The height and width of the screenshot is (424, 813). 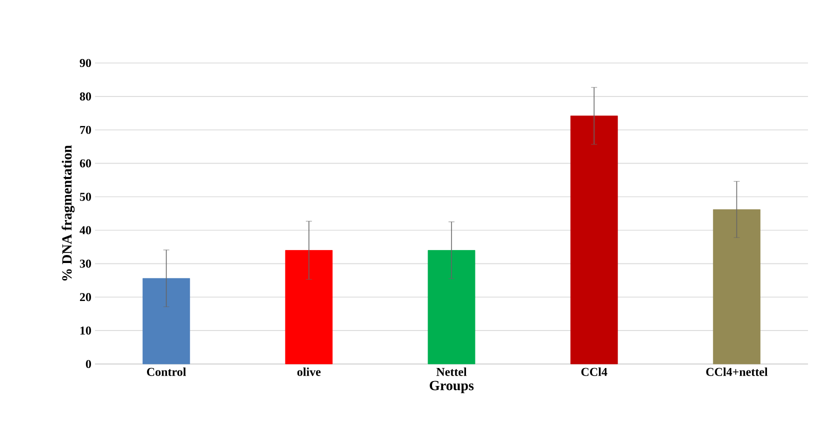 I want to click on y-tick-label: 90, so click(x=86, y=63).